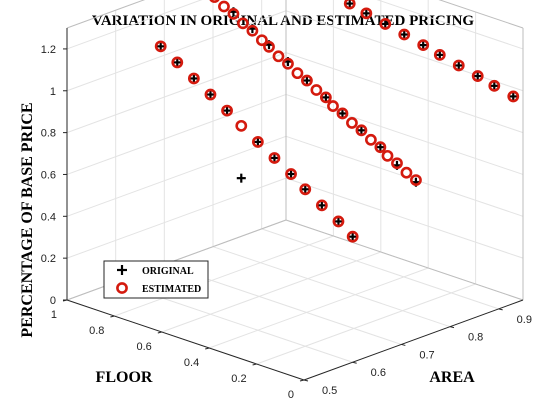  I want to click on floor-tick-labels: 1 0.8 0.6 0.4 0.2 0, so click(178, 350).